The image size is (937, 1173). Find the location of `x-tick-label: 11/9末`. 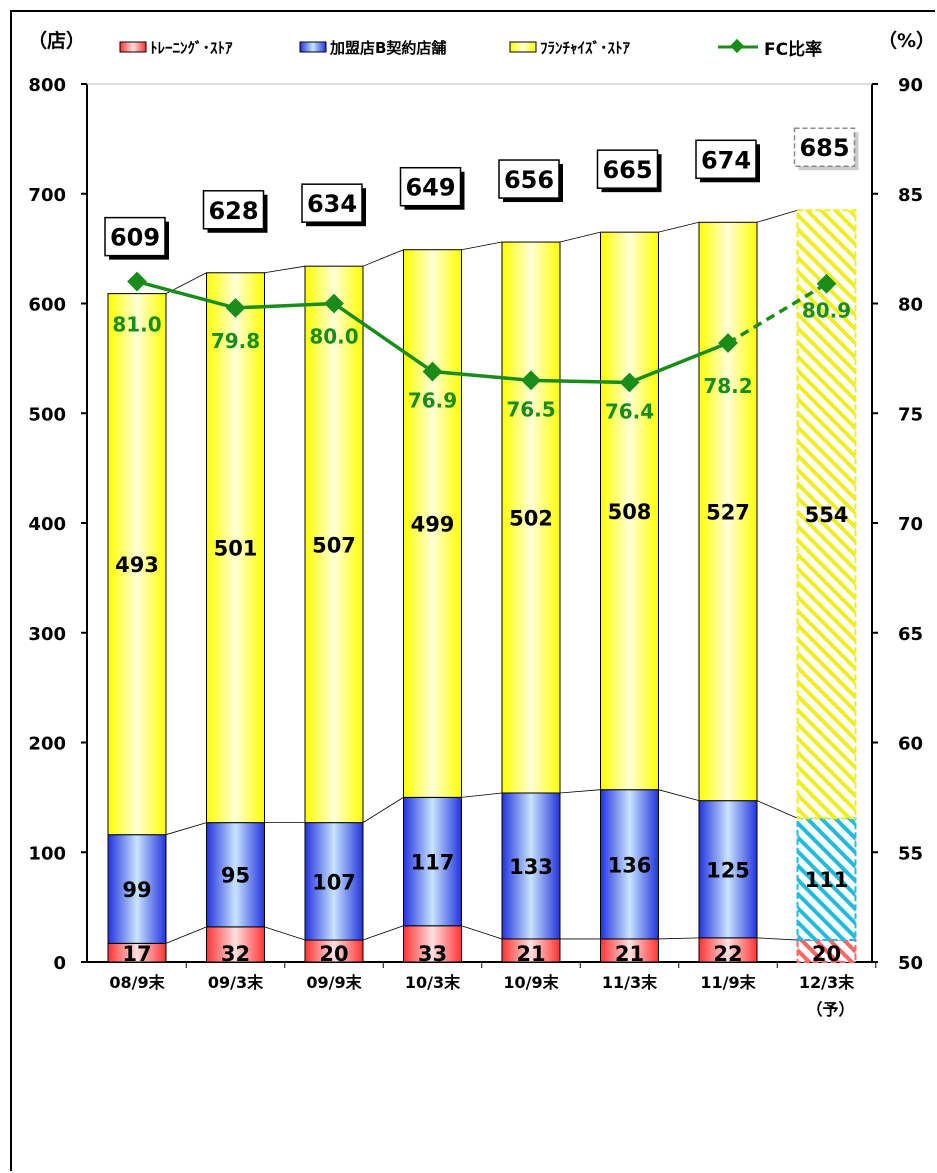

x-tick-label: 11/9末 is located at coordinates (728, 982).